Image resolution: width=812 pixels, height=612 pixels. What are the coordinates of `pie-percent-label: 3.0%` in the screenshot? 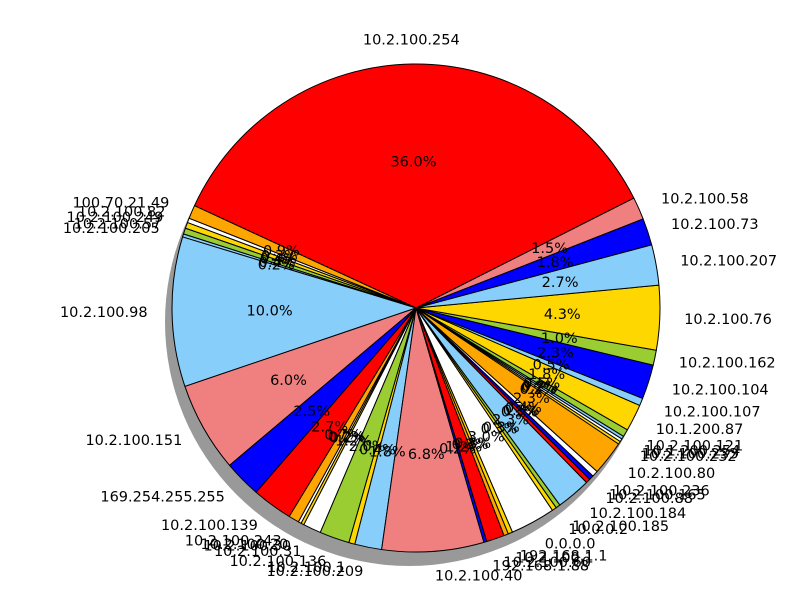 It's located at (486, 438).